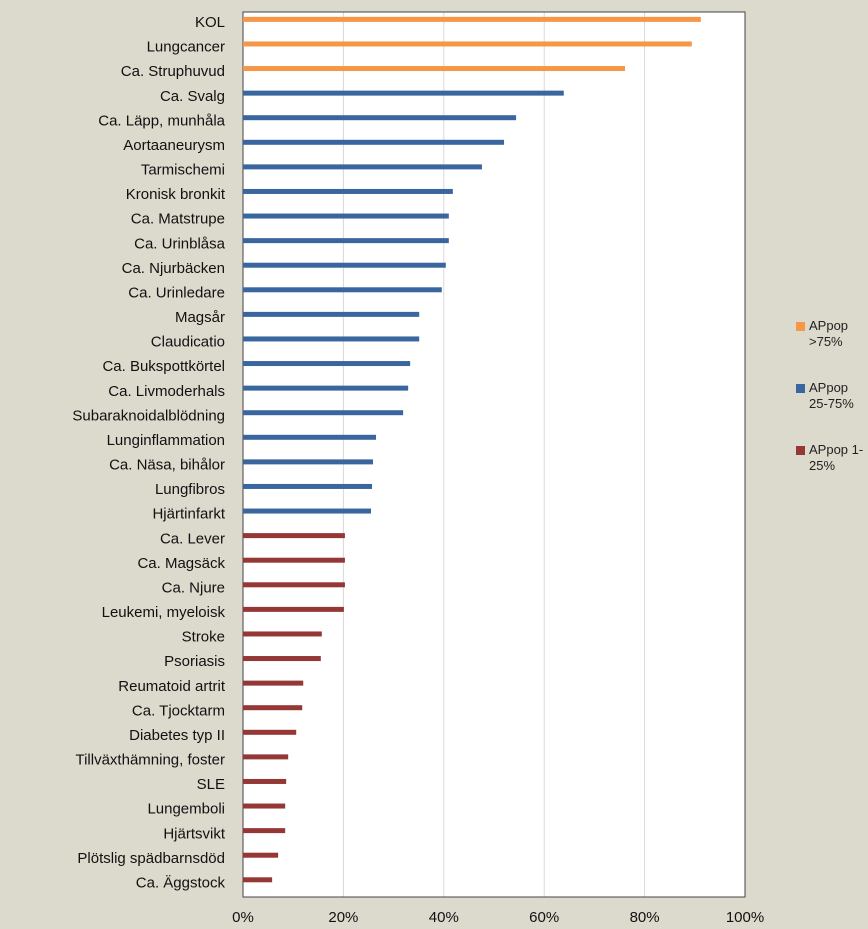 This screenshot has width=868, height=929. What do you see at coordinates (203, 637) in the screenshot?
I see `y-tick-label: Stroke` at bounding box center [203, 637].